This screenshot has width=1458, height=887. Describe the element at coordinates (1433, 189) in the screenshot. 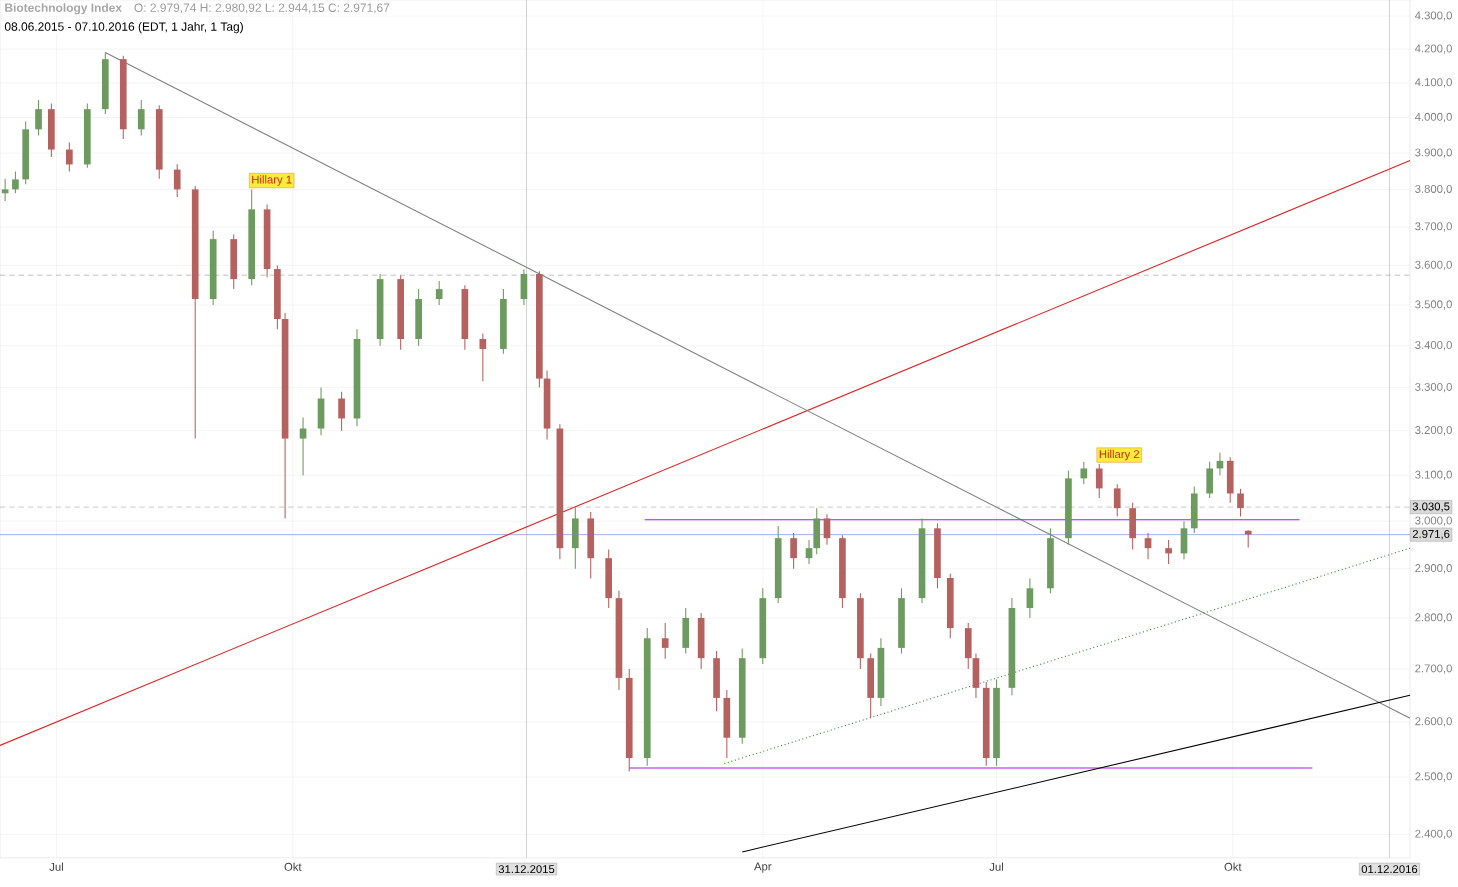

I see `y-tick-label: 3.800,0` at that location.